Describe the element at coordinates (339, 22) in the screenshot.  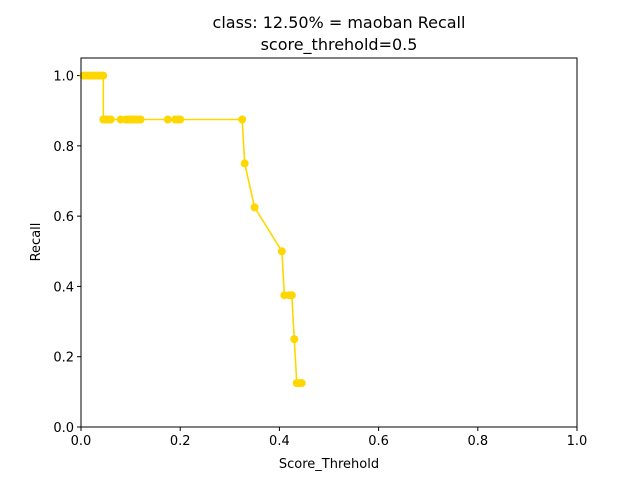
I see `chart-title: class: 12.50% = maoban Recall` at that location.